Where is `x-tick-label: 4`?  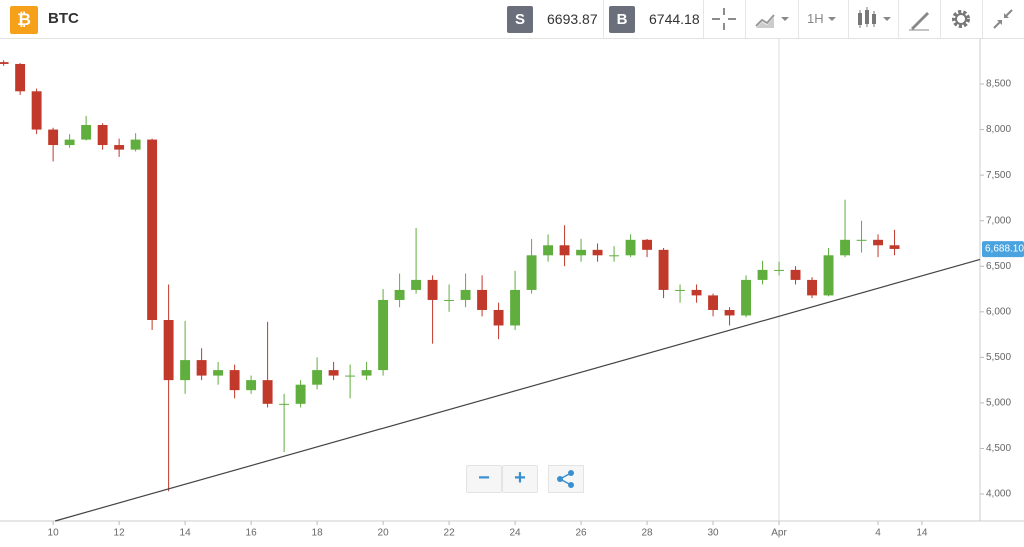 x-tick-label: 4 is located at coordinates (878, 533).